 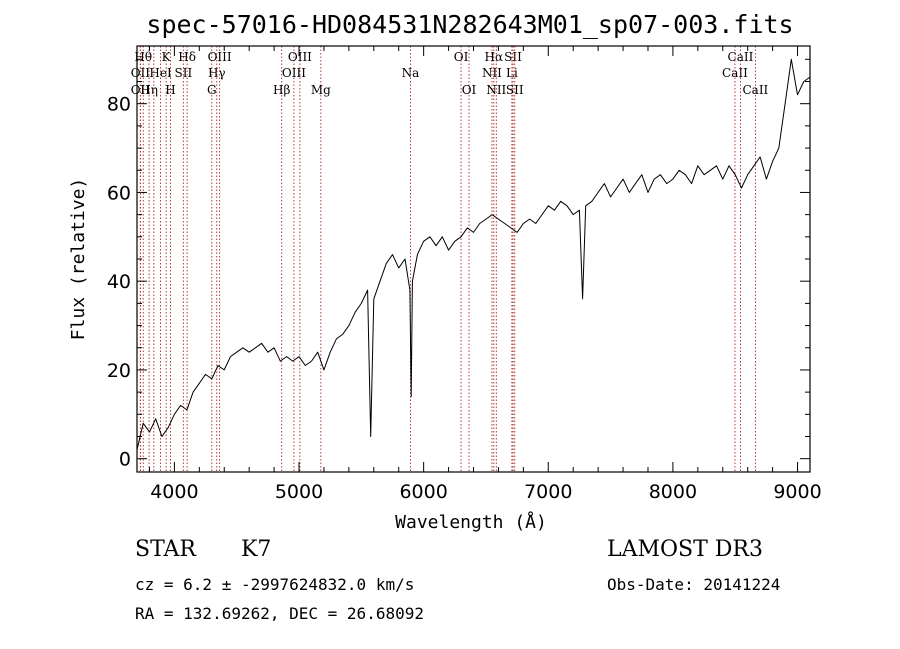 What do you see at coordinates (423, 492) in the screenshot?
I see `x-tick-label: 6000` at bounding box center [423, 492].